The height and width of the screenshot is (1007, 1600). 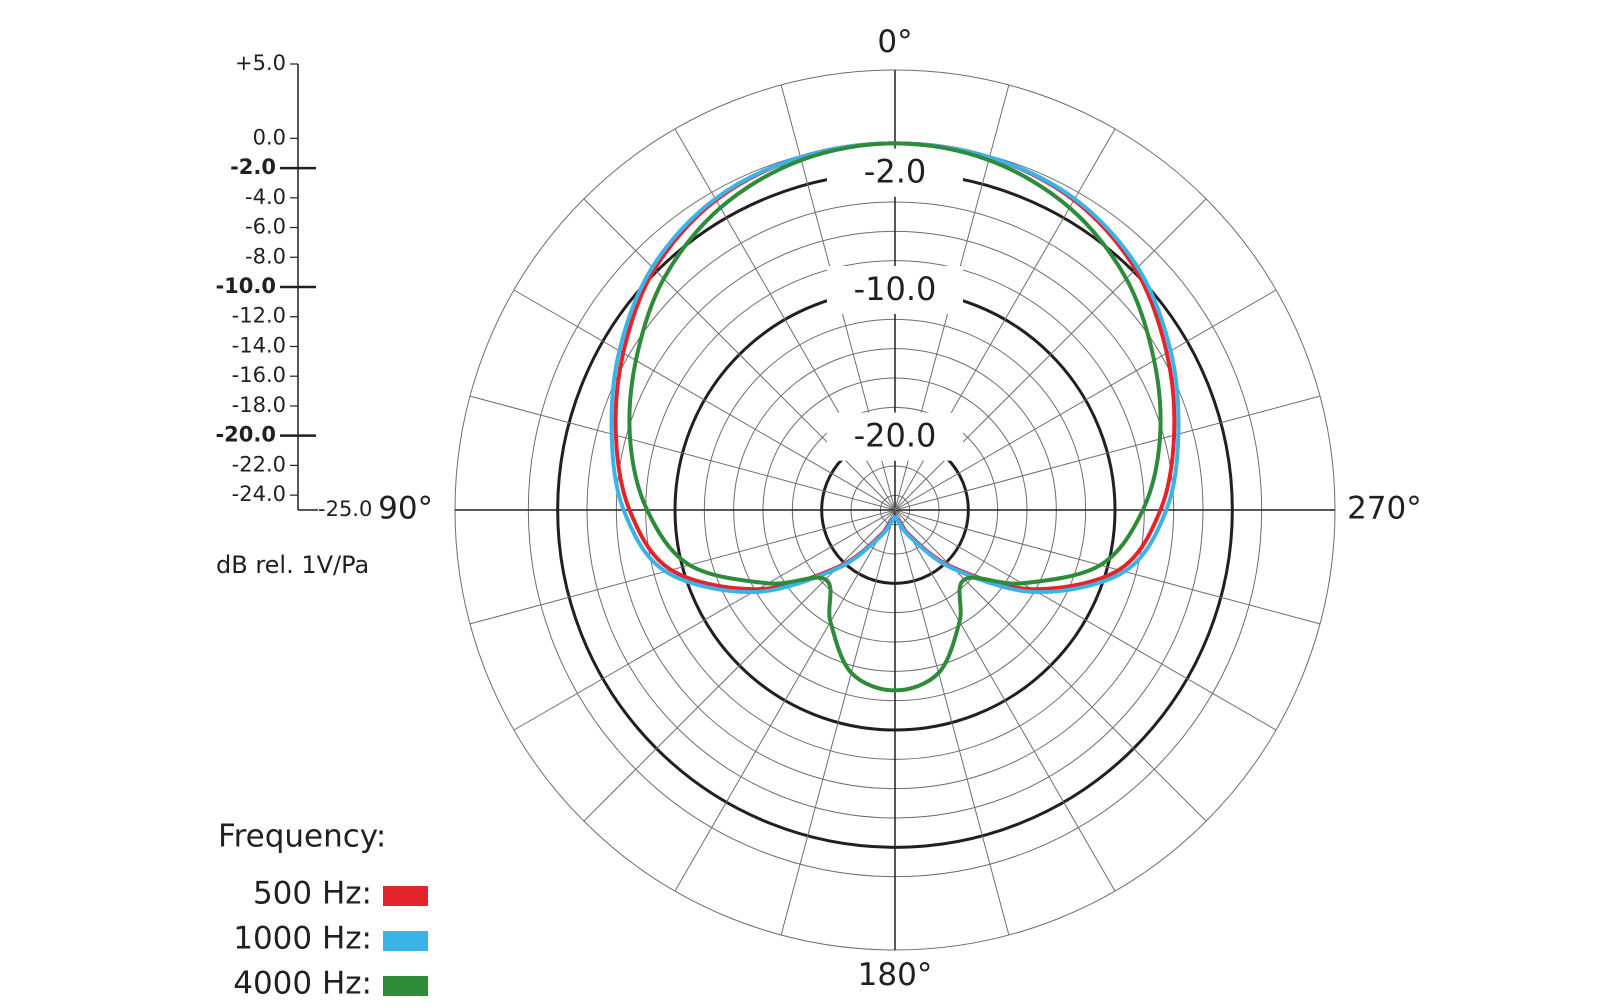 What do you see at coordinates (312, 894) in the screenshot?
I see `legend-label: 500 Hz:` at bounding box center [312, 894].